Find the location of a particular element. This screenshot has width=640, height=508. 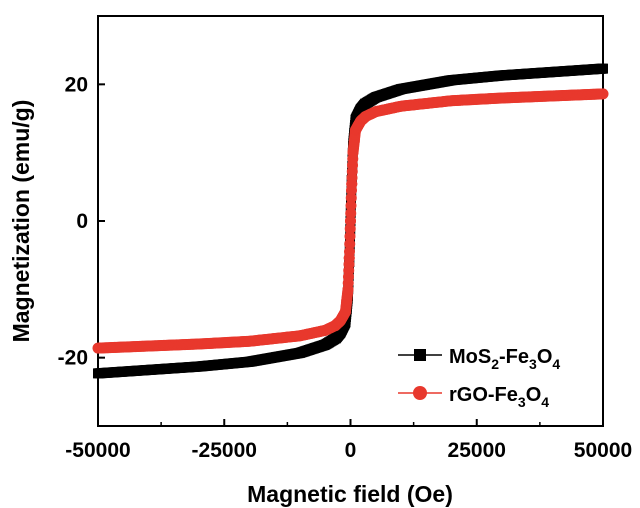

legend: MoS2-Fe3O4 rGO-Fe3O4 is located at coordinates (479, 378).